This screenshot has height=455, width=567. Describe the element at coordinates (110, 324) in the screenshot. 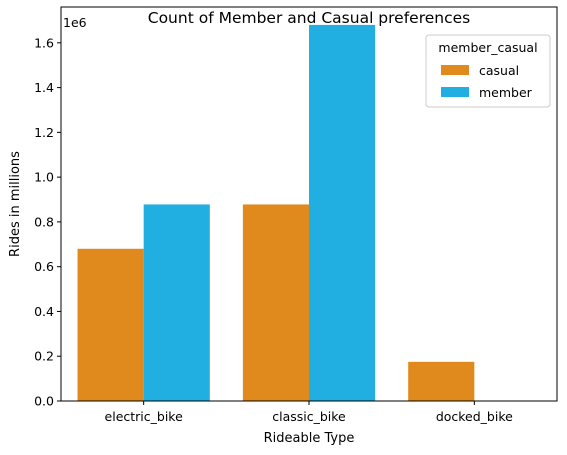

I see `bar-casual-electric-bike` at that location.